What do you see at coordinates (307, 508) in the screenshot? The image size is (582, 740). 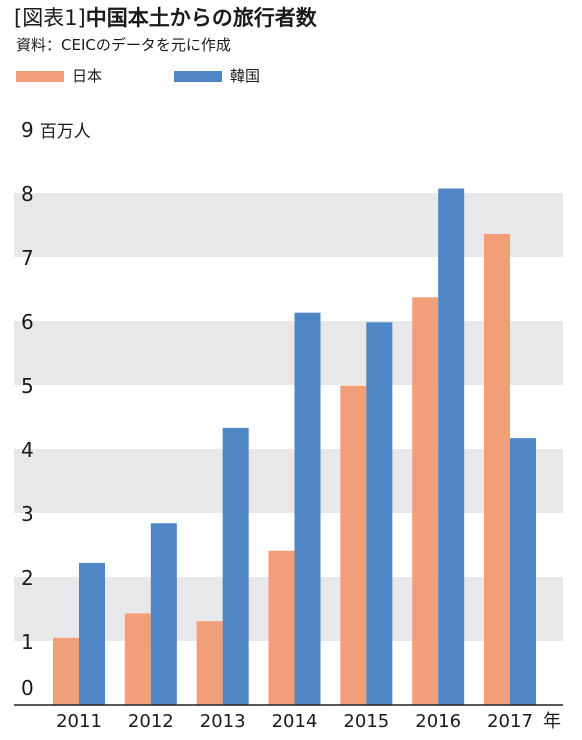 I see `bar-korea-2014` at bounding box center [307, 508].